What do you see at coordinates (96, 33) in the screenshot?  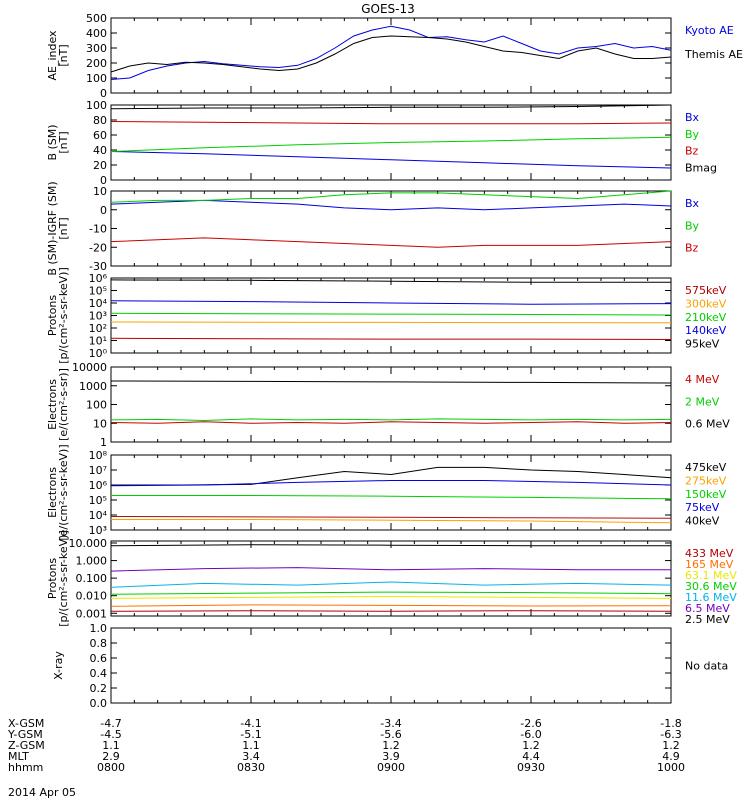 I see `y-tick-label: 400` at bounding box center [96, 33].